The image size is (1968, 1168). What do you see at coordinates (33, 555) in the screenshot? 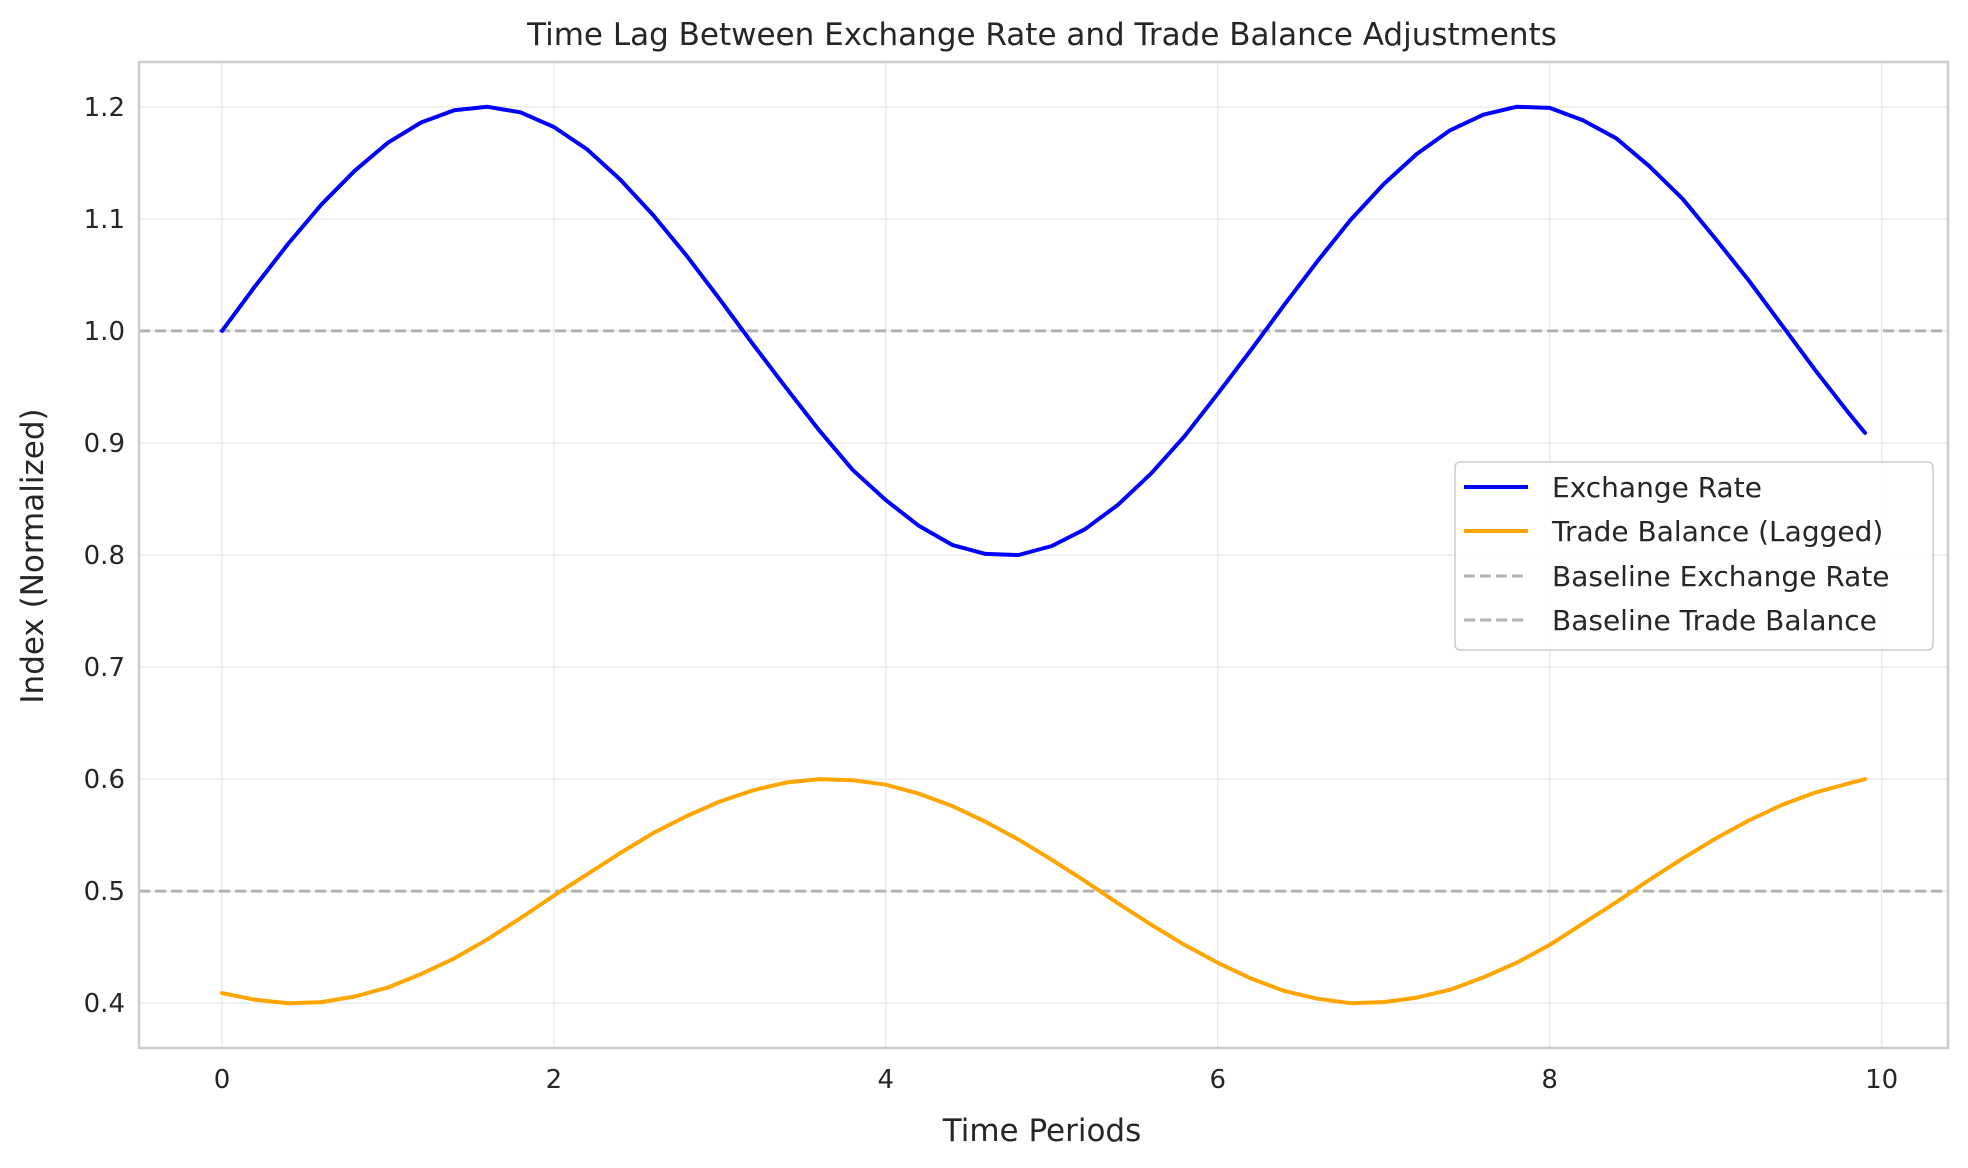
I see `y-axis-label: Index (Normalized)` at bounding box center [33, 555].